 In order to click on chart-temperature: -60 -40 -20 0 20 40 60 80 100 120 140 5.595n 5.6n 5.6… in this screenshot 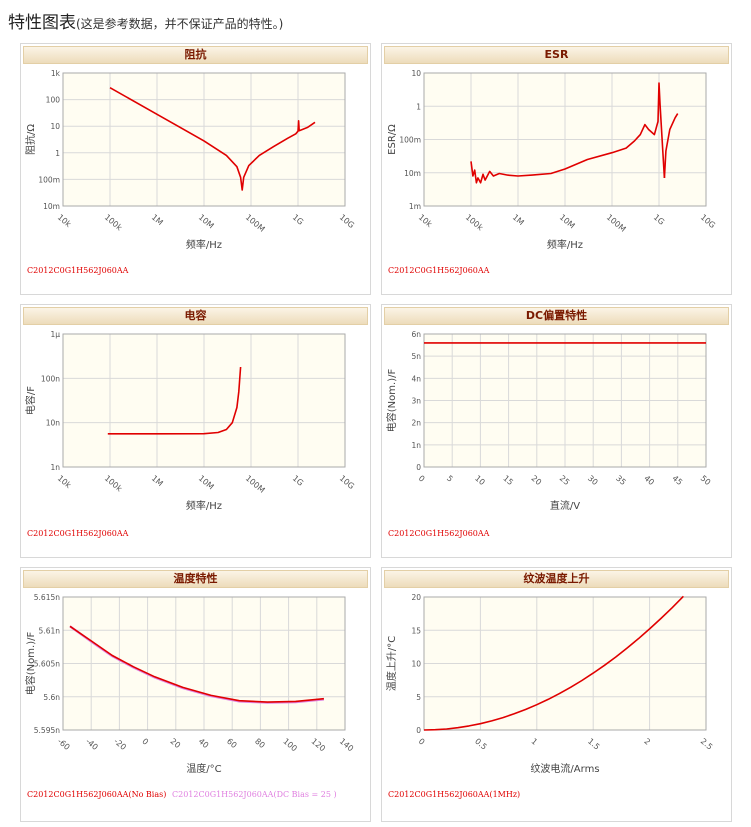, I will do `click(189, 684)`.